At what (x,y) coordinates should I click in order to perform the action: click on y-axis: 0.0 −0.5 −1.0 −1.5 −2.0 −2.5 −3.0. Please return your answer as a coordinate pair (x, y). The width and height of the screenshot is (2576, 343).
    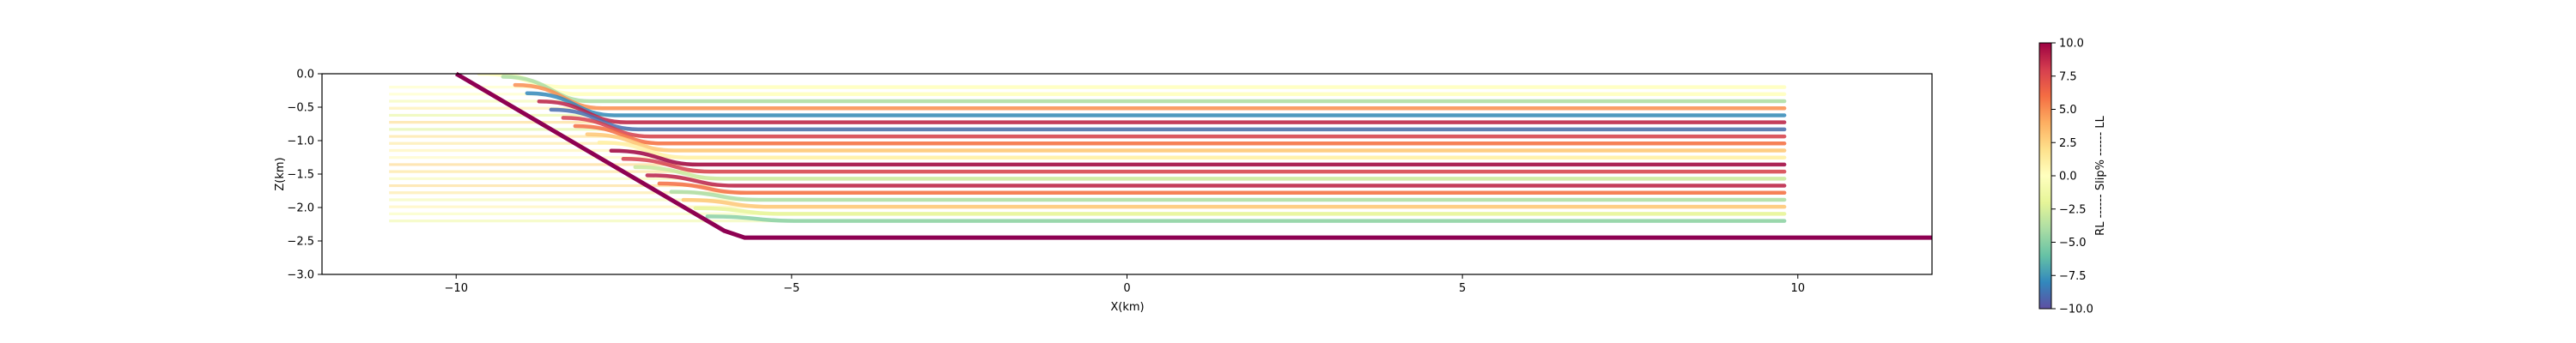
    Looking at the image, I should click on (304, 176).